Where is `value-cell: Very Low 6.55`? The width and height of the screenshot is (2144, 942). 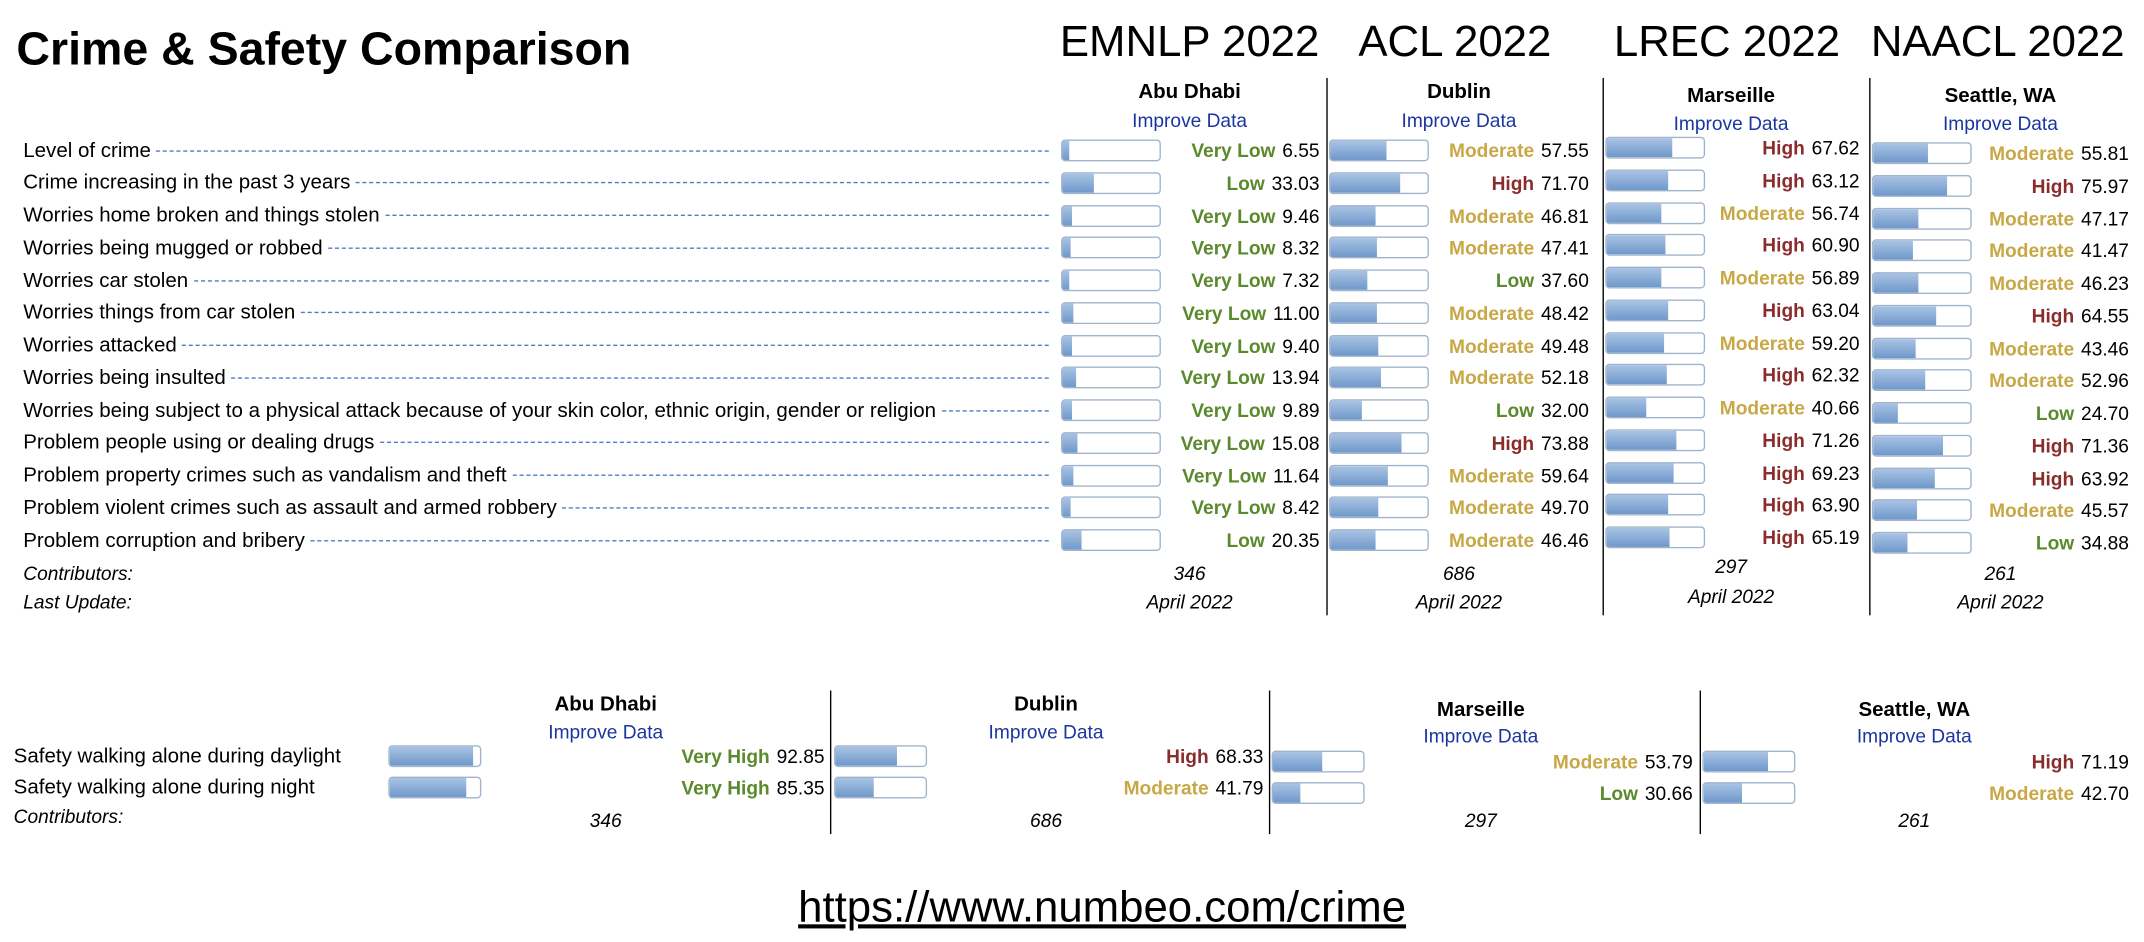
value-cell: Very Low 6.55 is located at coordinates (1255, 150).